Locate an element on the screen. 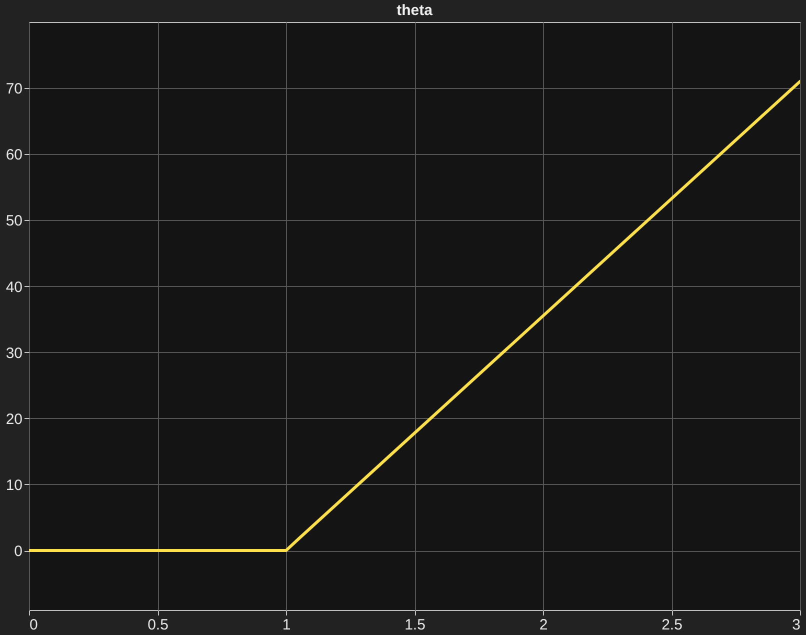 The image size is (806, 635). y-tick-label: 70 is located at coordinates (14, 89).